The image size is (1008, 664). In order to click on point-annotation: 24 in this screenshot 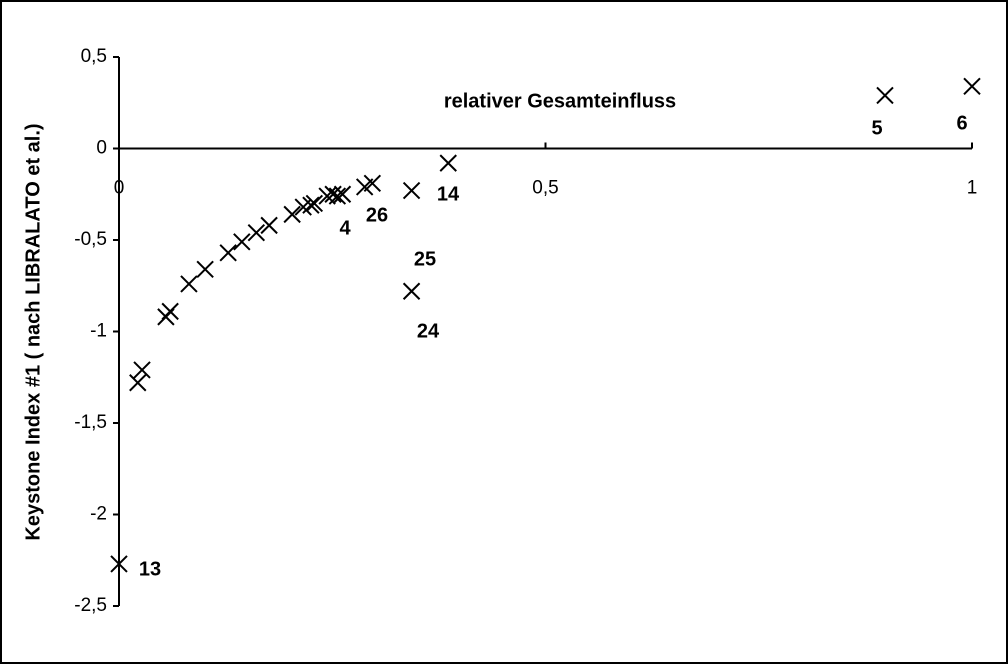, I will do `click(428, 331)`.